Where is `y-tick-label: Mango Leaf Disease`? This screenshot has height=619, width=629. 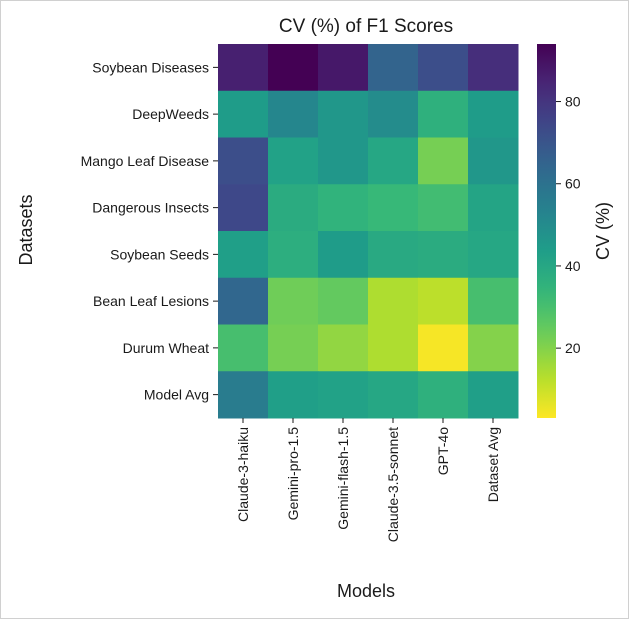
y-tick-label: Mango Leaf Disease is located at coordinates (145, 161).